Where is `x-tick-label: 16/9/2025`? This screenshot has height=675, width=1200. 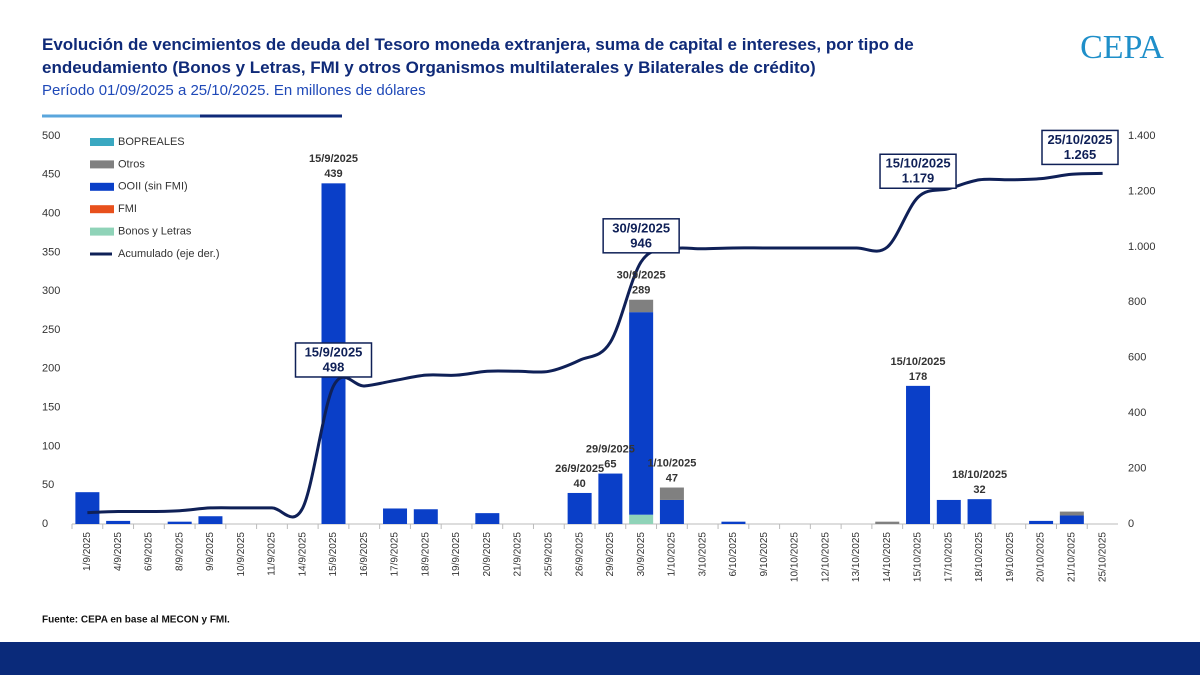 x-tick-label: 16/9/2025 is located at coordinates (364, 554).